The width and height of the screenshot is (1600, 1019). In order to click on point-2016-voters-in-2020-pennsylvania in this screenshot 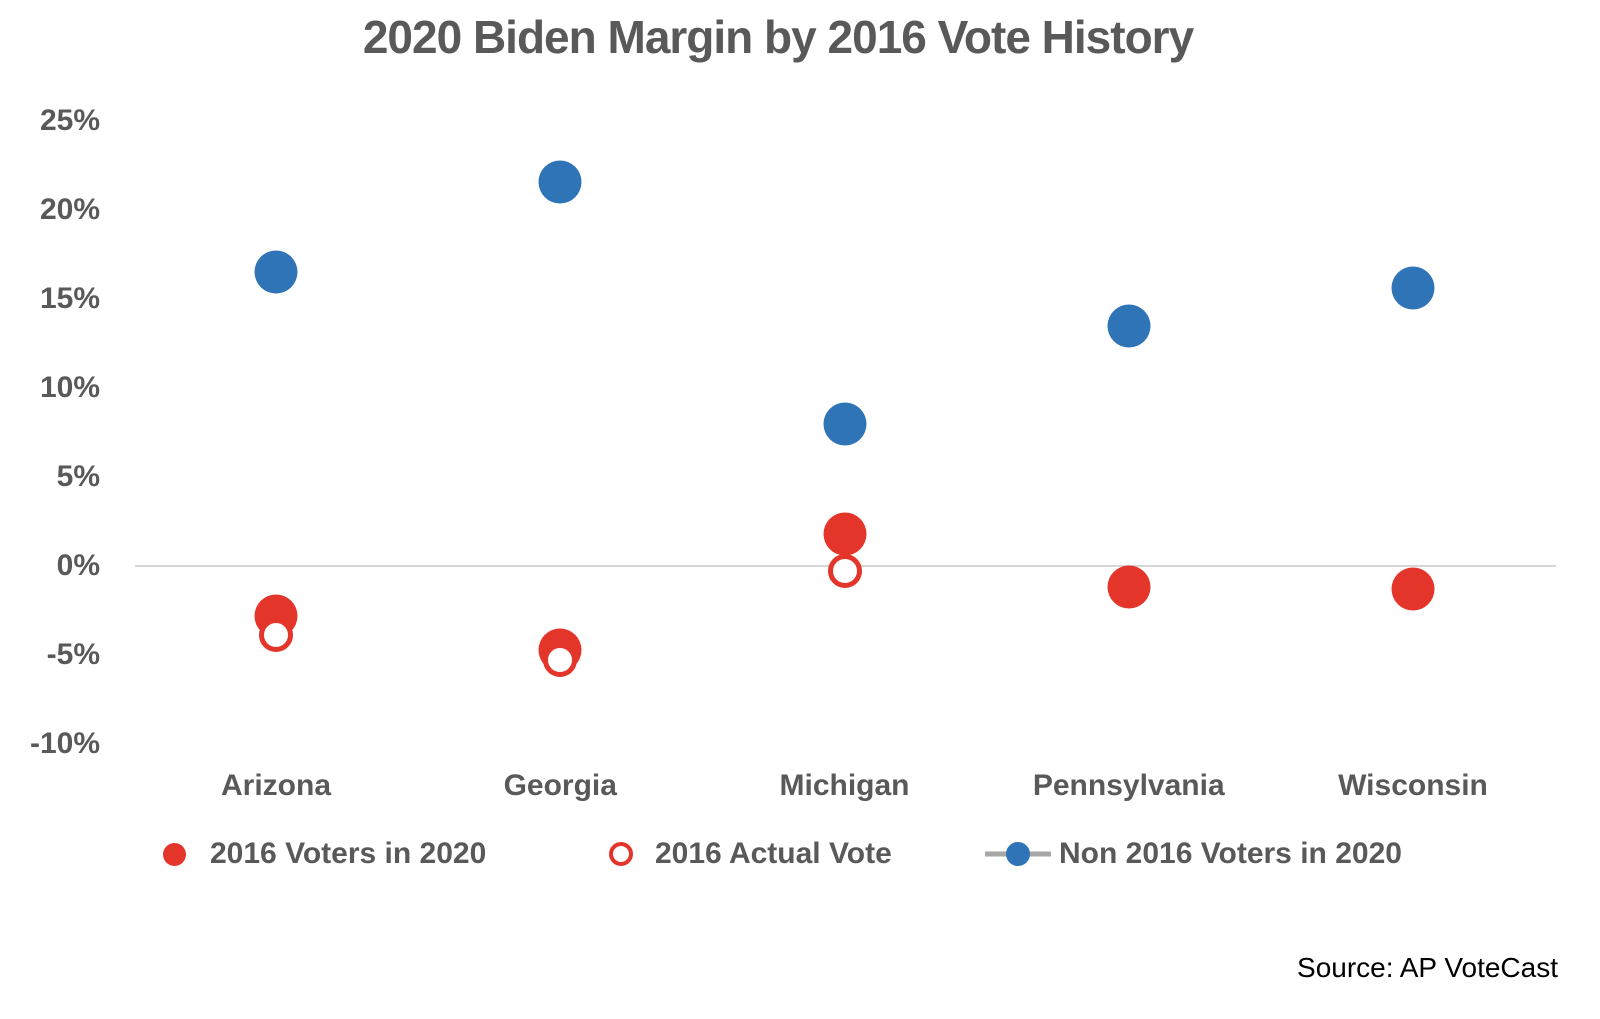, I will do `click(1129, 587)`.